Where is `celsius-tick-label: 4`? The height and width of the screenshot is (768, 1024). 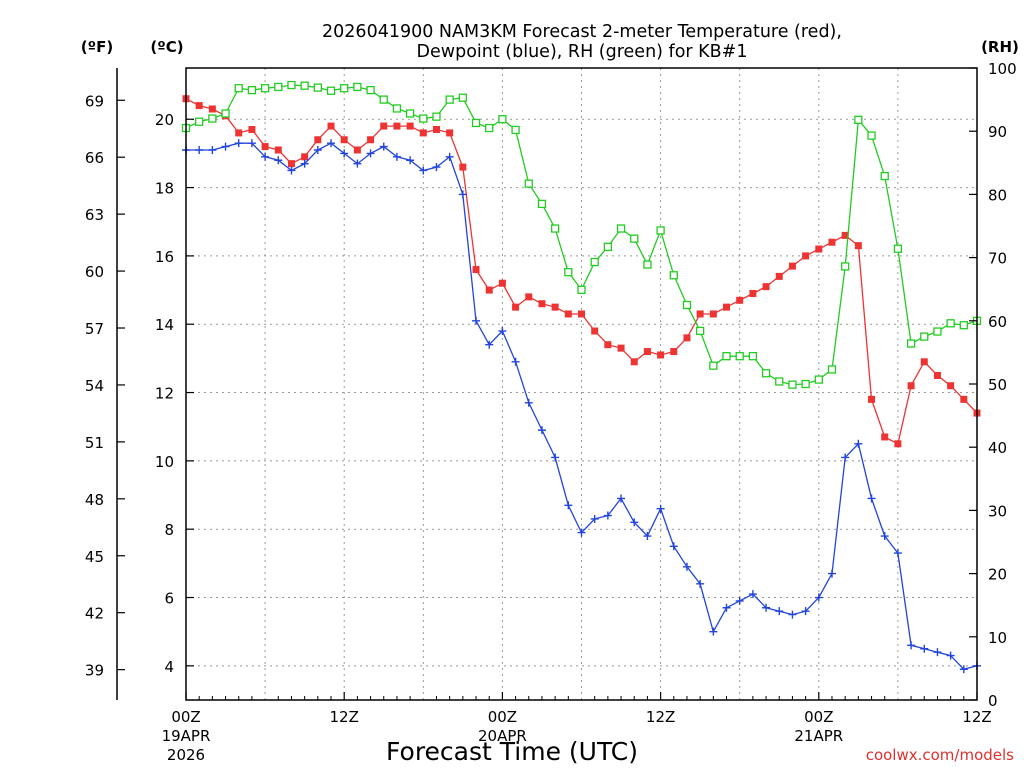 celsius-tick-label: 4 is located at coordinates (169, 667).